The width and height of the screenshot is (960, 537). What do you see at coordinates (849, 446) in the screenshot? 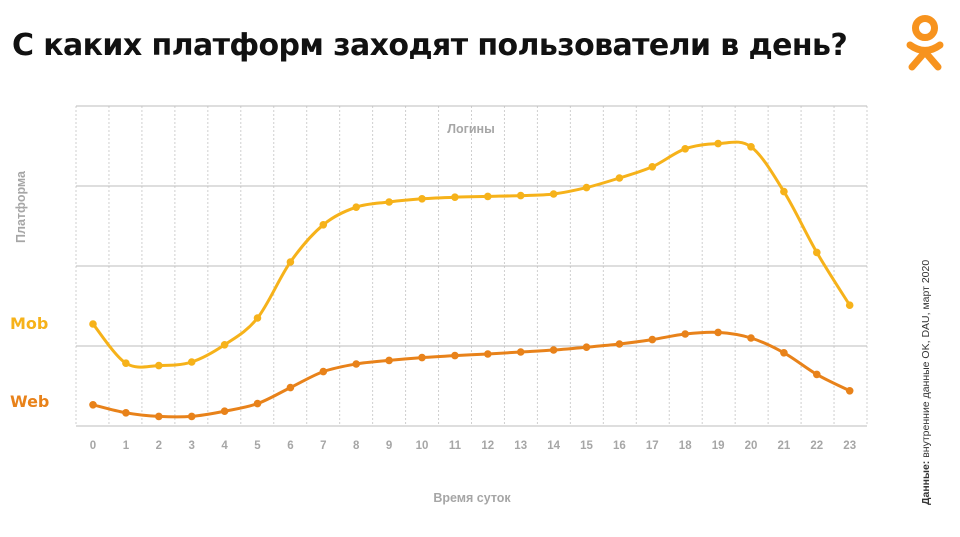
I see `x-tick-label: 23` at bounding box center [849, 446].